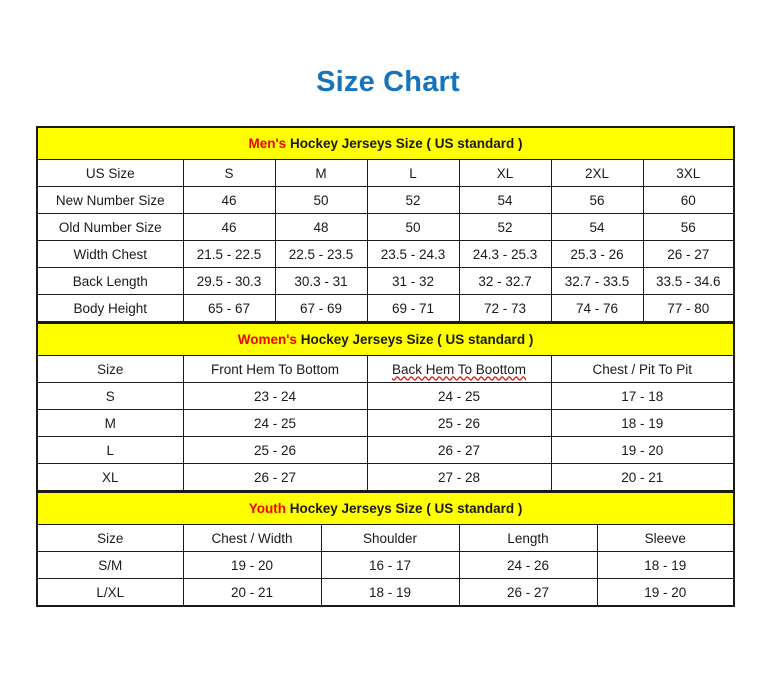  I want to click on mens-cell-1-1: 48, so click(321, 227).